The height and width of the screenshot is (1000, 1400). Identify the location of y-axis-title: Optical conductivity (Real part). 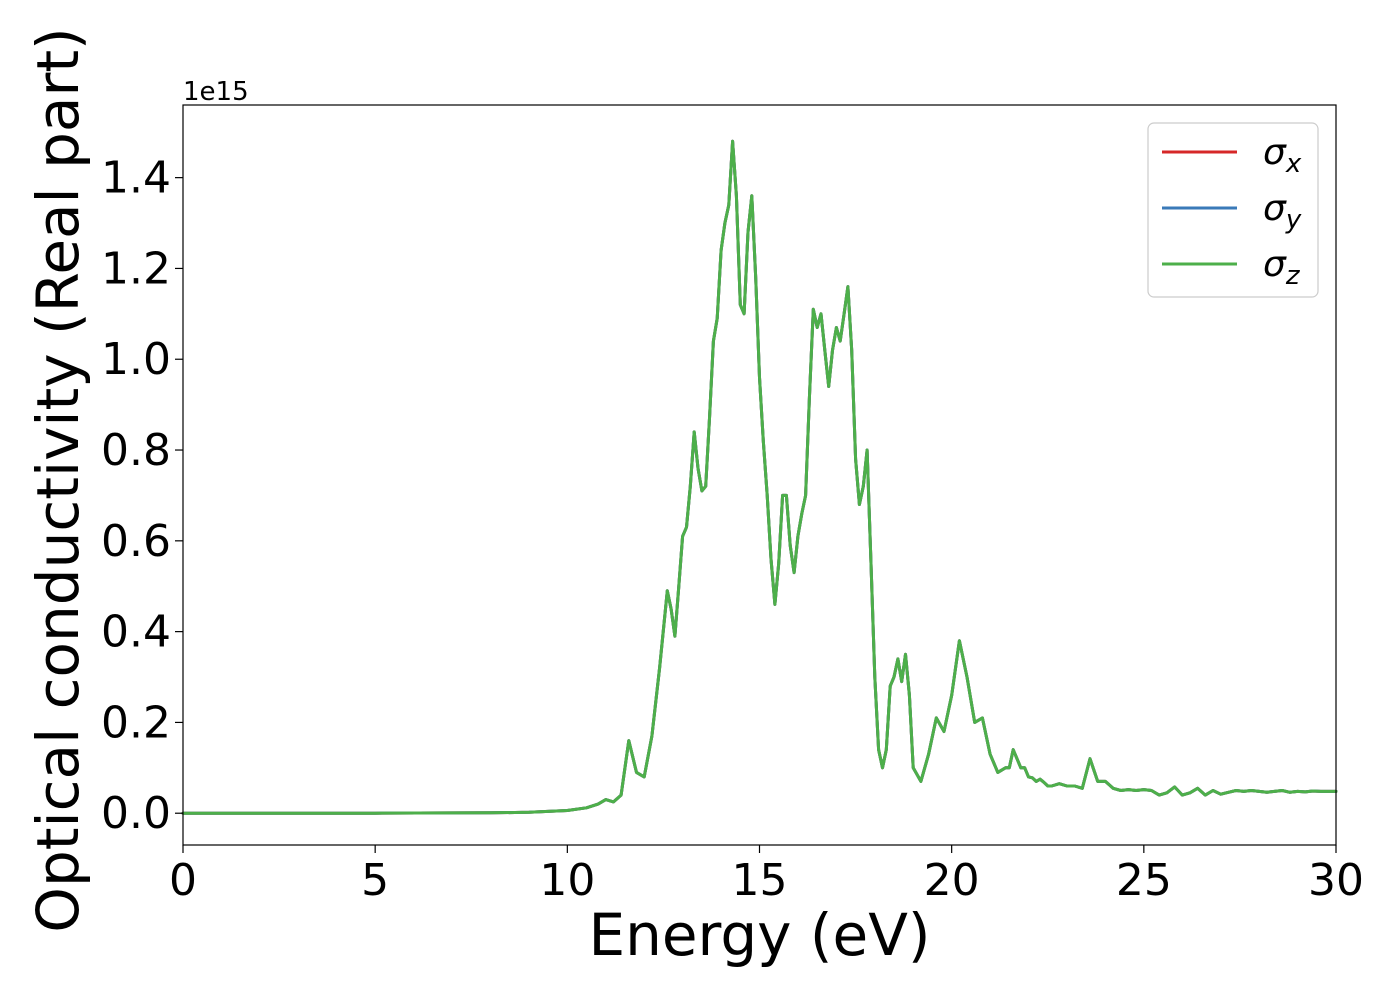
(58, 479).